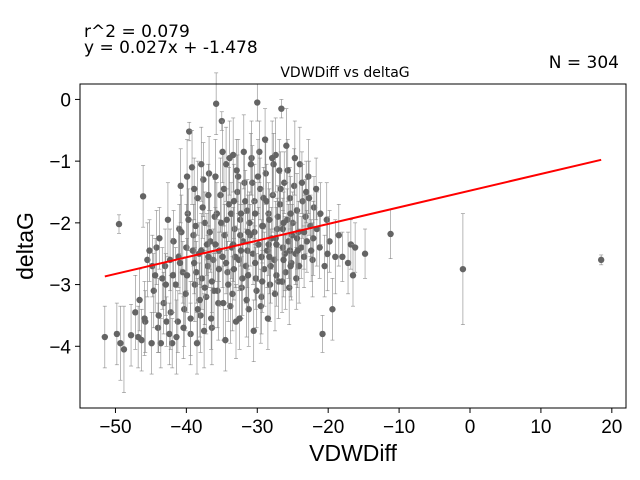  I want to click on fit-equation-annotation: y = 0.027x + -1.478, so click(171, 48).